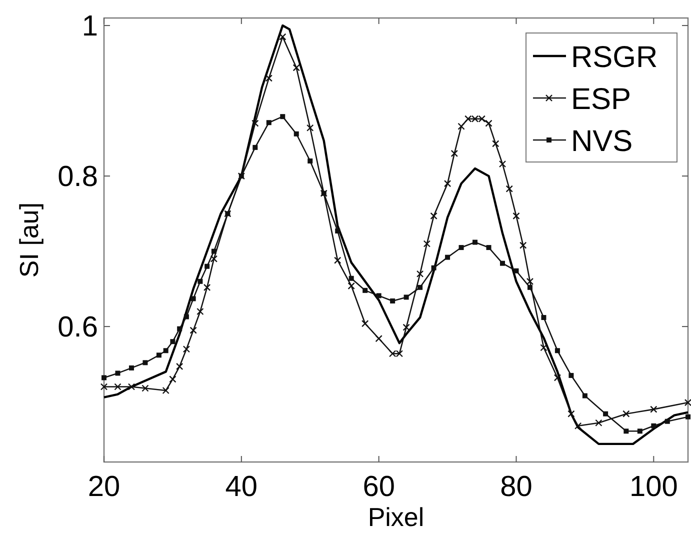 The height and width of the screenshot is (533, 691). What do you see at coordinates (29, 240) in the screenshot?
I see `y-axis-title: SI [au]` at bounding box center [29, 240].